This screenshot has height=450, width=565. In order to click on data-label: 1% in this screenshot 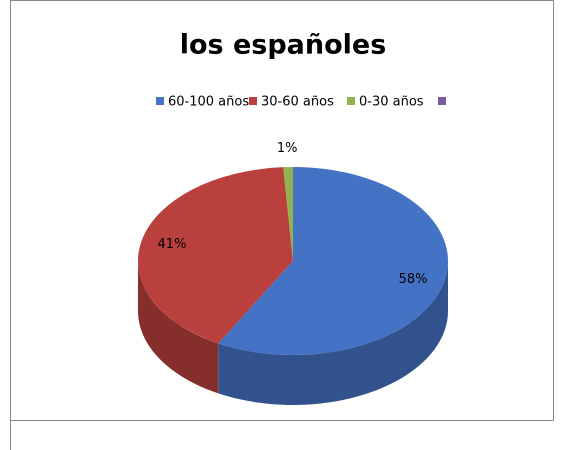, I will do `click(287, 148)`.